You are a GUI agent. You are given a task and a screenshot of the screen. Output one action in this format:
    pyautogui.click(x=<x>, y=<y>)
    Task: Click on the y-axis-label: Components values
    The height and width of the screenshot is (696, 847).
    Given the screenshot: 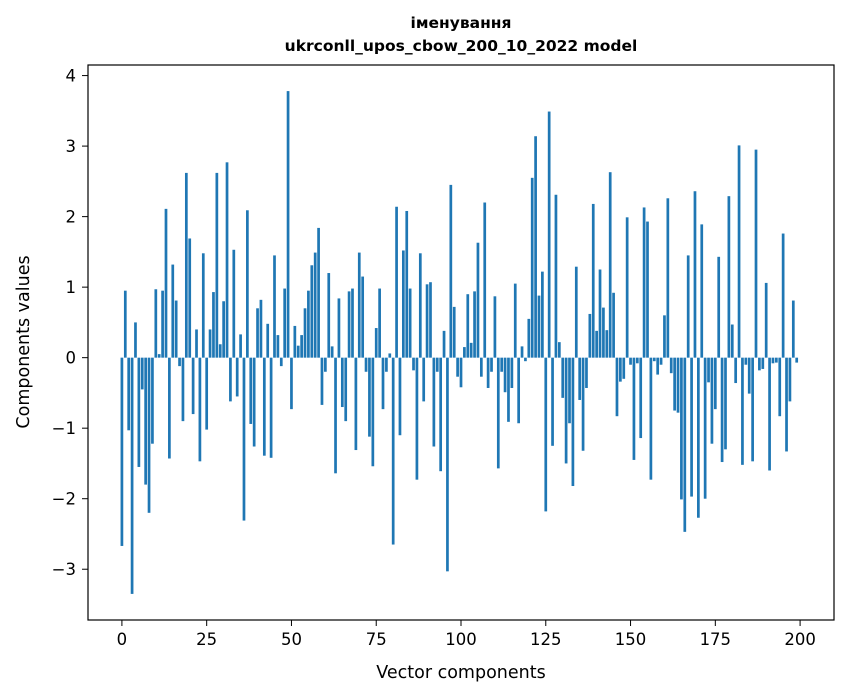 What is the action you would take?
    pyautogui.click(x=24, y=341)
    